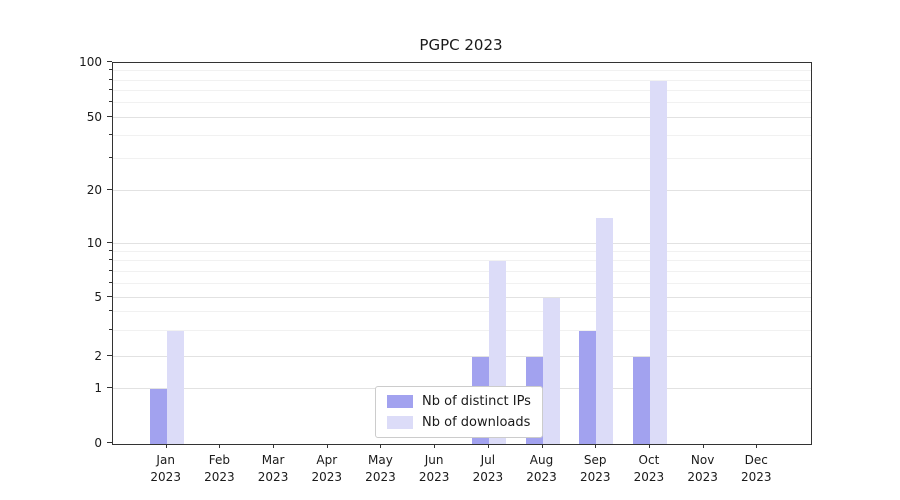 This screenshot has width=900, height=500. Describe the element at coordinates (461, 45) in the screenshot. I see `chart-title: PGPC 2023` at that location.